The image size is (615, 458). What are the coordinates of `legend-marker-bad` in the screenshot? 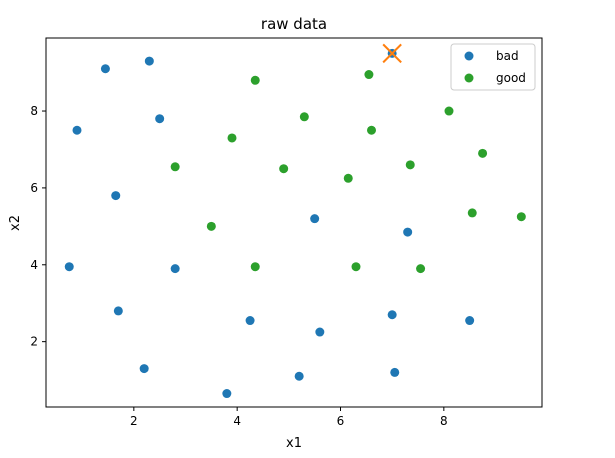 It's located at (469, 56).